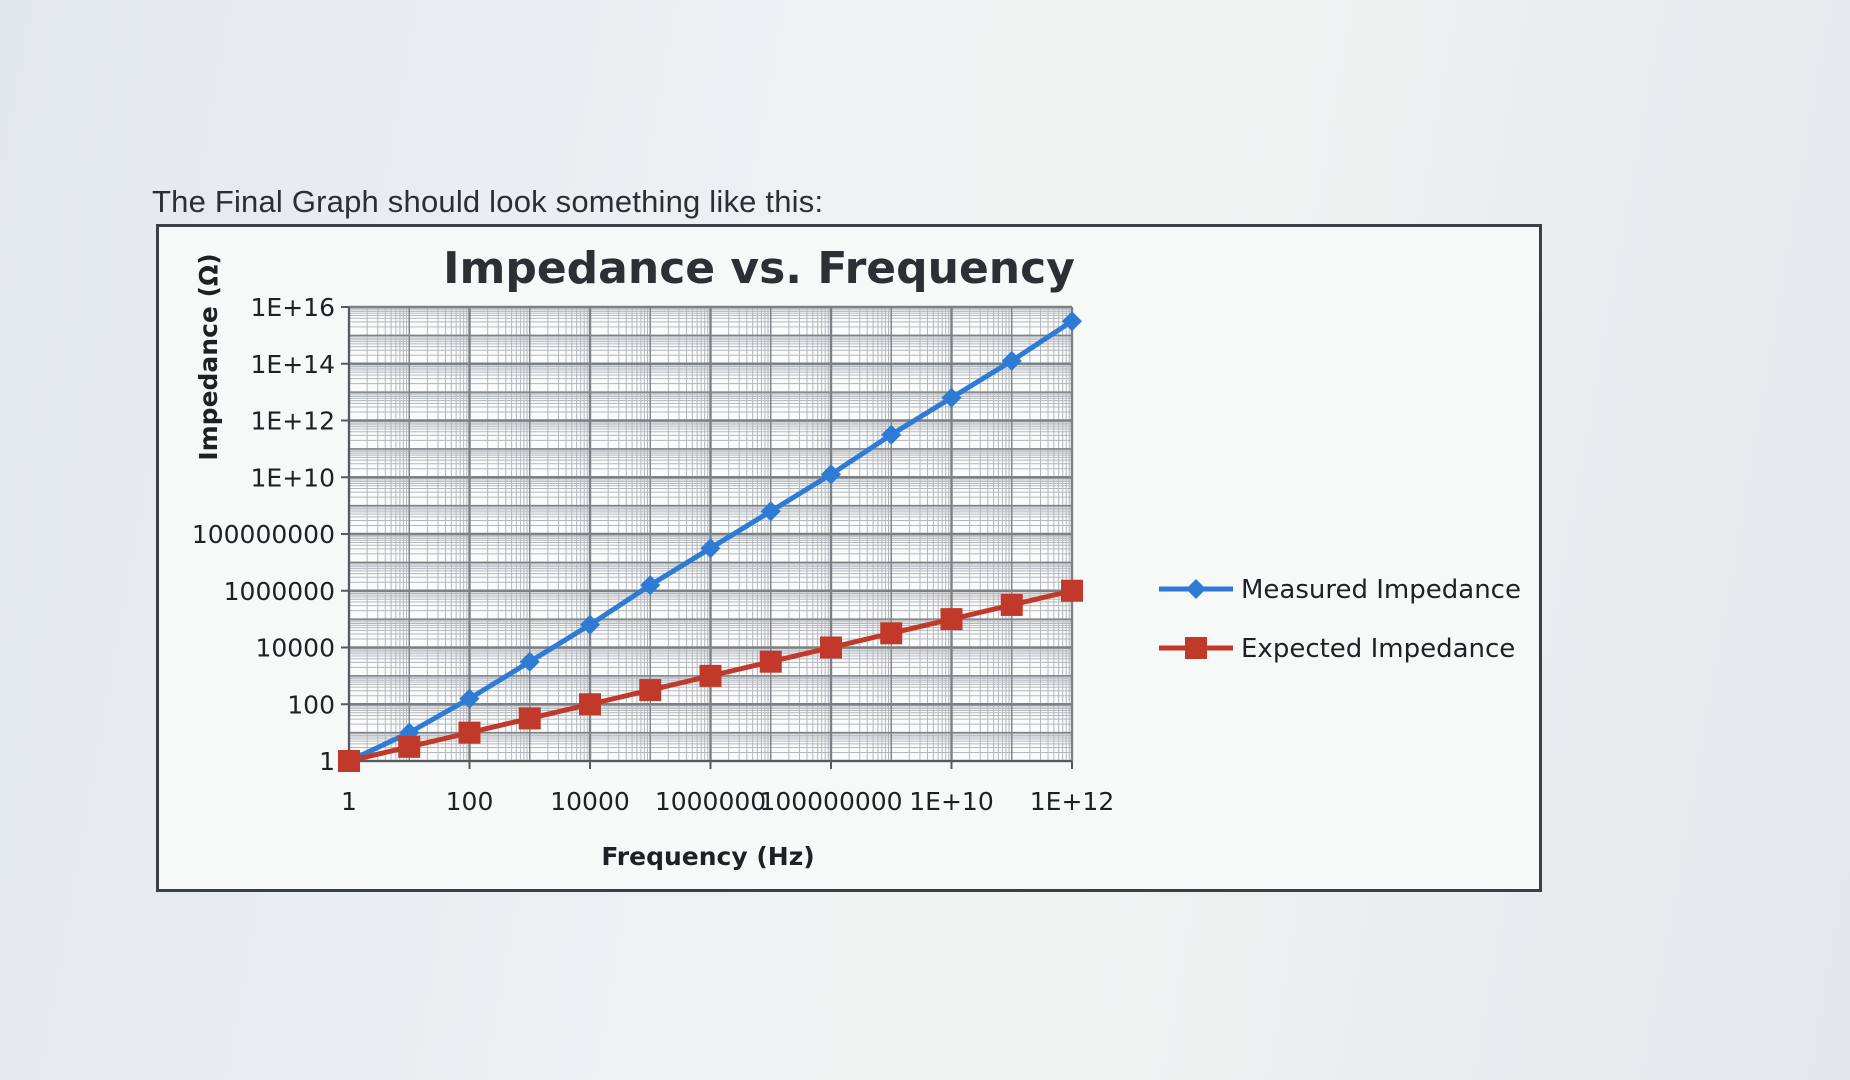  Describe the element at coordinates (1381, 590) in the screenshot. I see `legend-label: Measured Impedance` at that location.